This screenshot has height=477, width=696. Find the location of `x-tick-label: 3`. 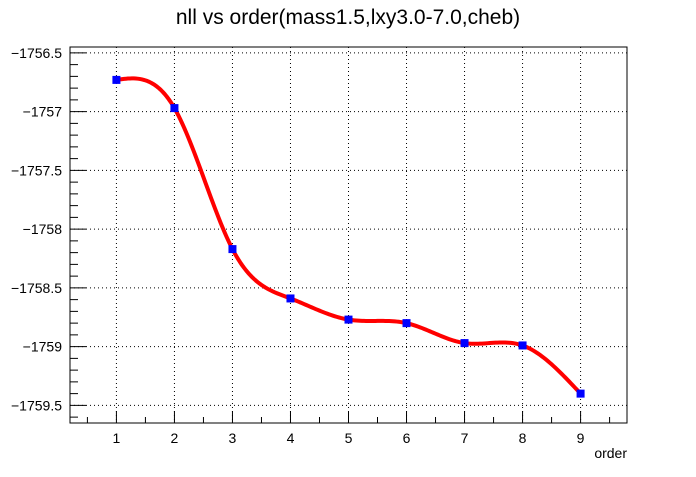

x-tick-label: 3 is located at coordinates (233, 438).